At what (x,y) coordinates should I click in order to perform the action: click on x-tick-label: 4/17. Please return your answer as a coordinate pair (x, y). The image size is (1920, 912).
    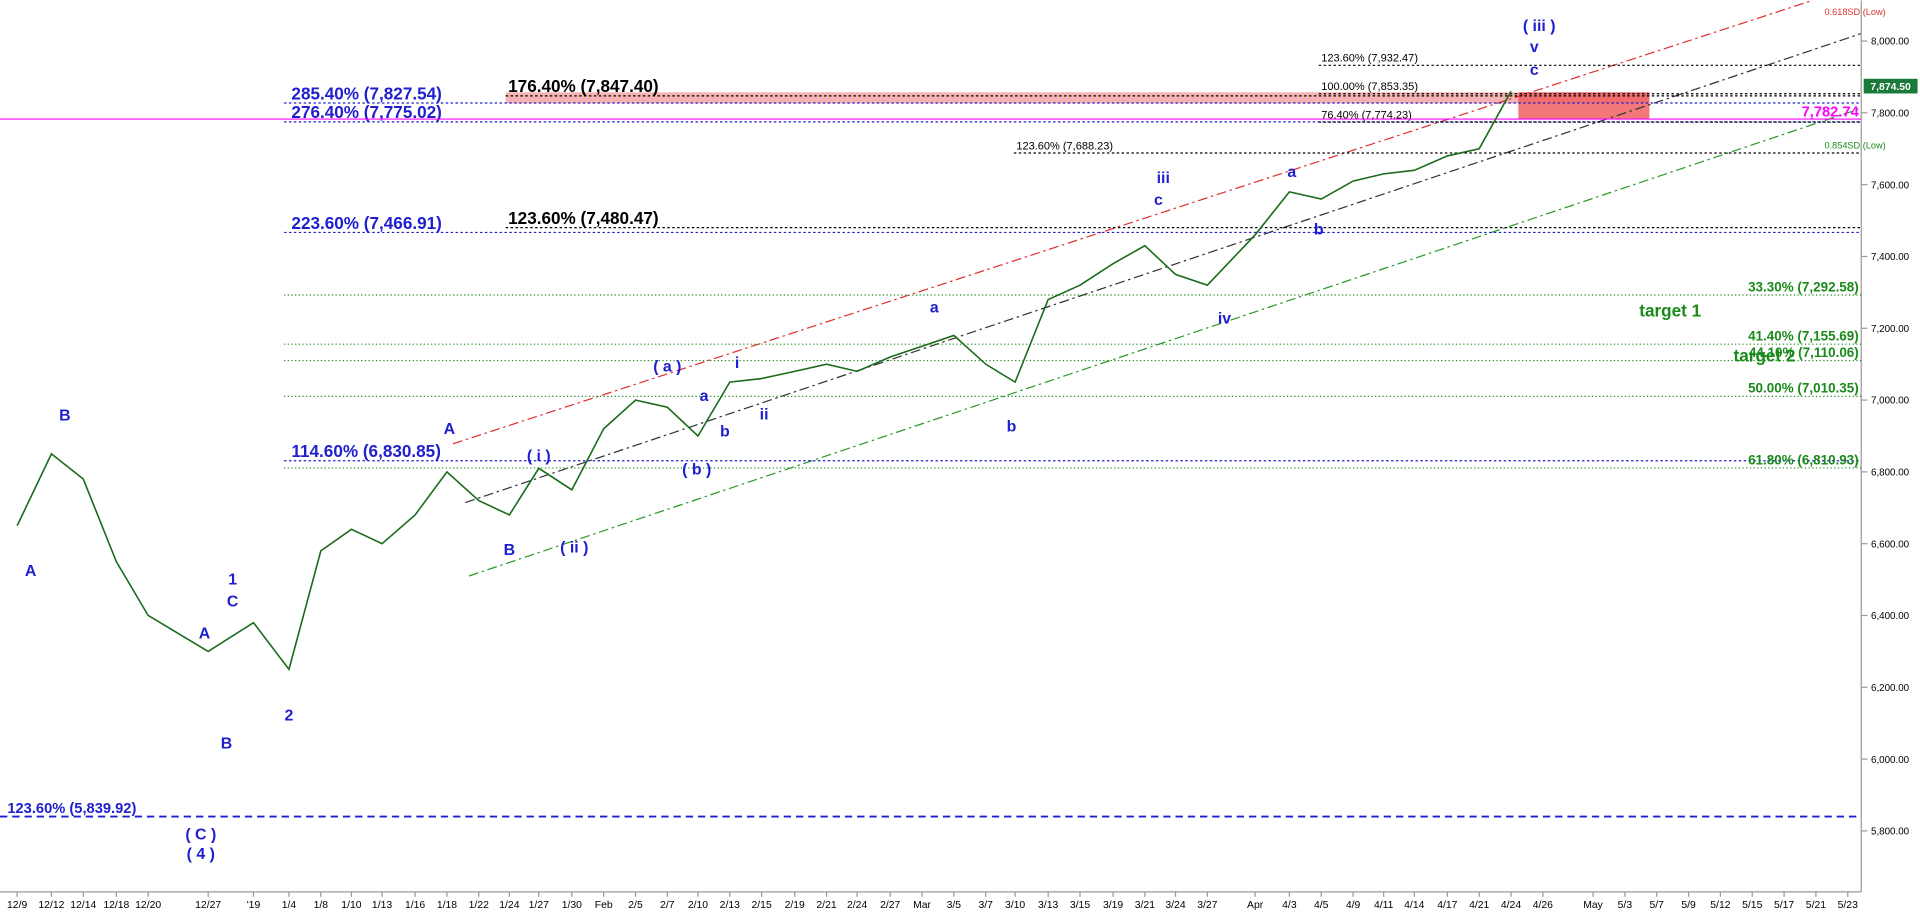
    Looking at the image, I should click on (1447, 905).